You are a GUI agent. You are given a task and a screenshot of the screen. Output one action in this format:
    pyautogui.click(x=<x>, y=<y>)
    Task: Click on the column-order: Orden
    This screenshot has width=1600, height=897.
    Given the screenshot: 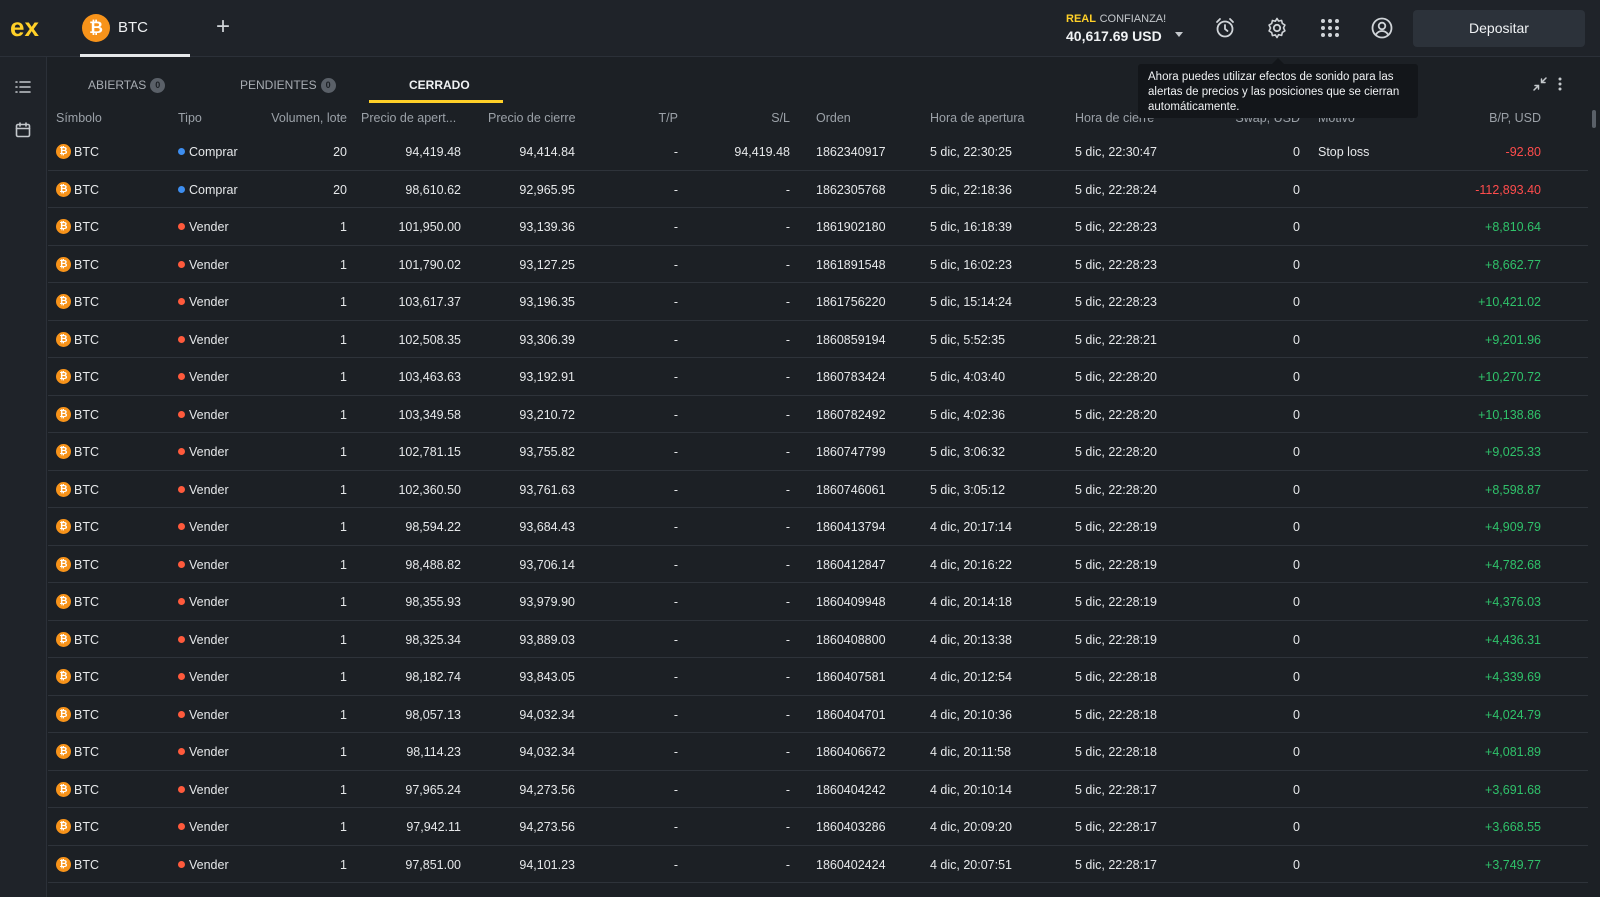 What is the action you would take?
    pyautogui.click(x=833, y=118)
    